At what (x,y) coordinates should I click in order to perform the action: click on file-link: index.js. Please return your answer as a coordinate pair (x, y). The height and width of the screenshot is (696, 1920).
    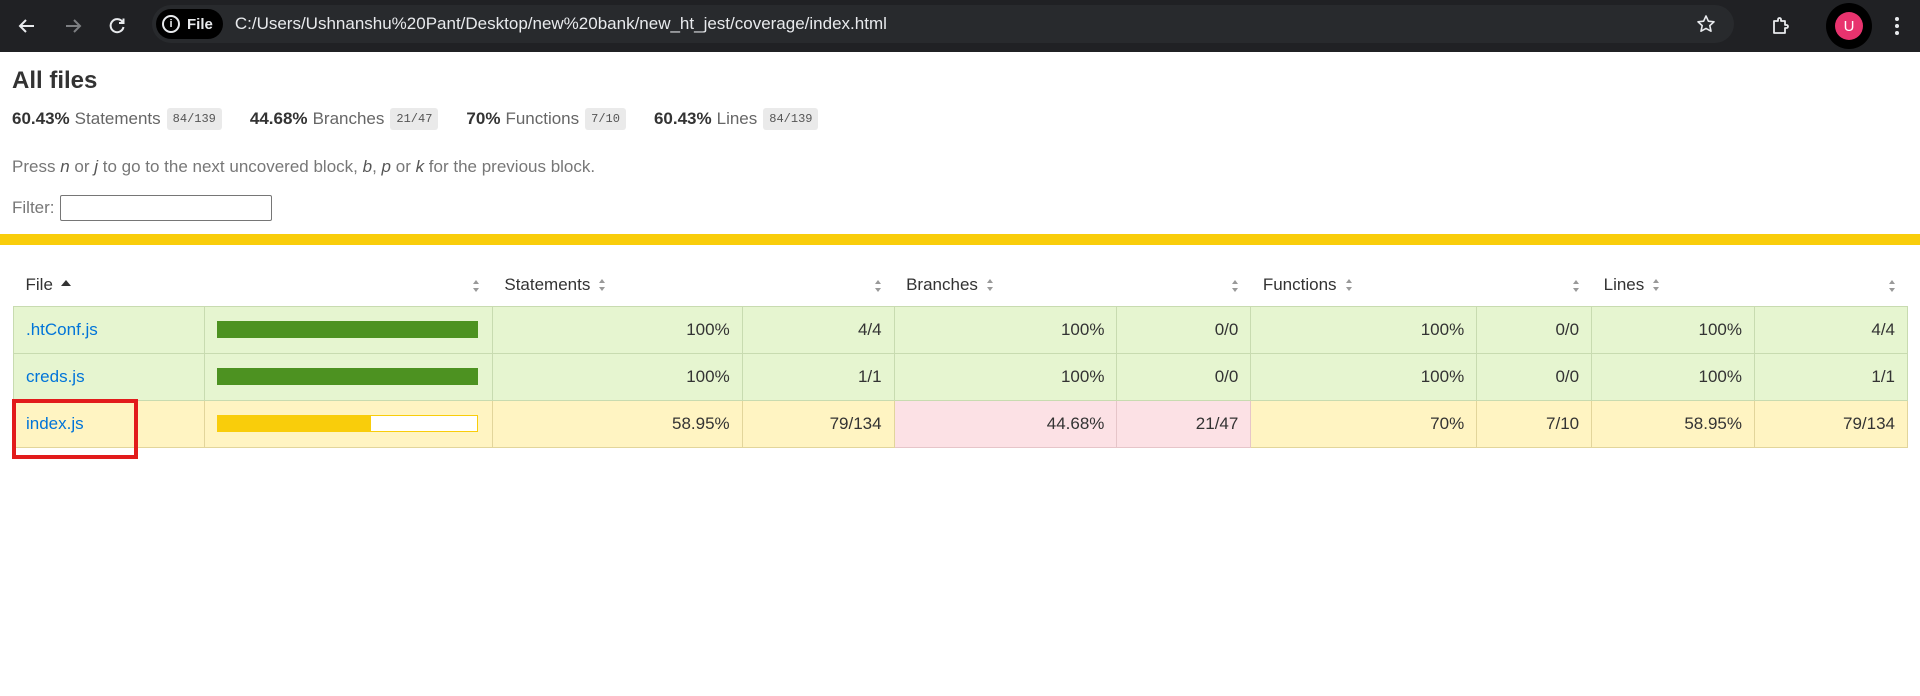
    Looking at the image, I should click on (55, 423).